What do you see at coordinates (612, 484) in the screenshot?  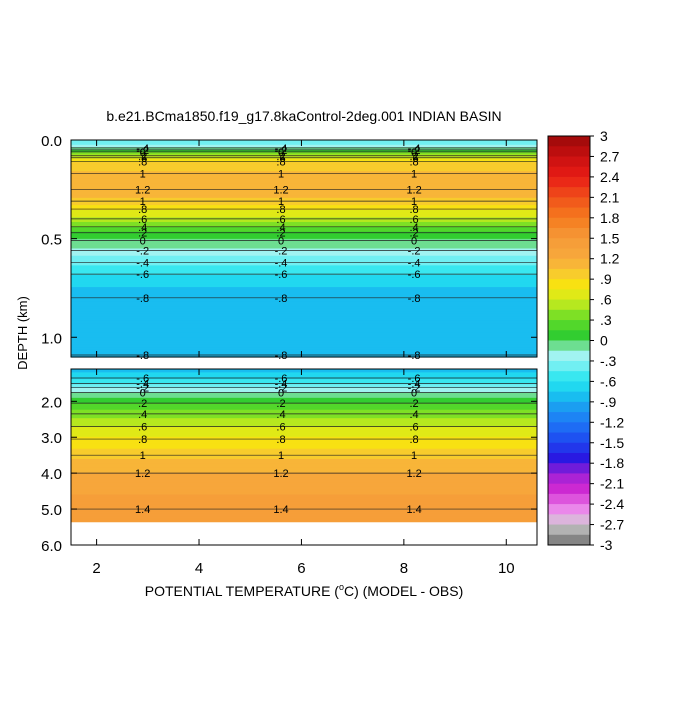 I see `colorbar-tick-label: -2.1` at bounding box center [612, 484].